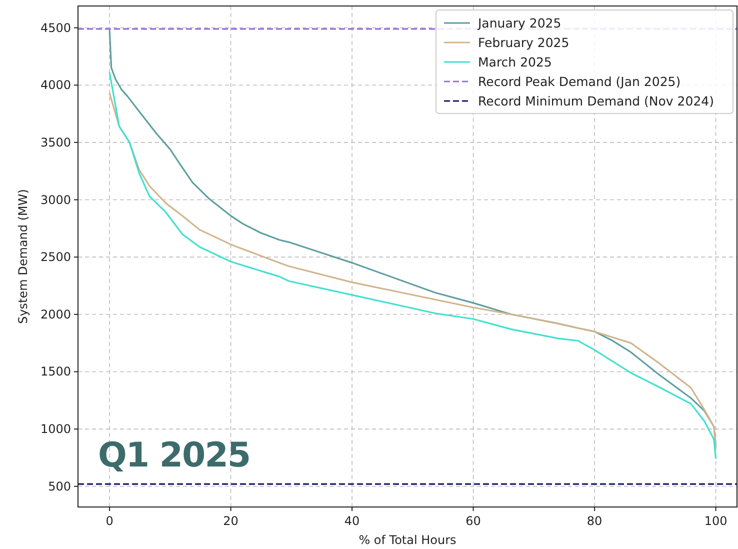  I want to click on y-tick-label: 4500, so click(55, 27).